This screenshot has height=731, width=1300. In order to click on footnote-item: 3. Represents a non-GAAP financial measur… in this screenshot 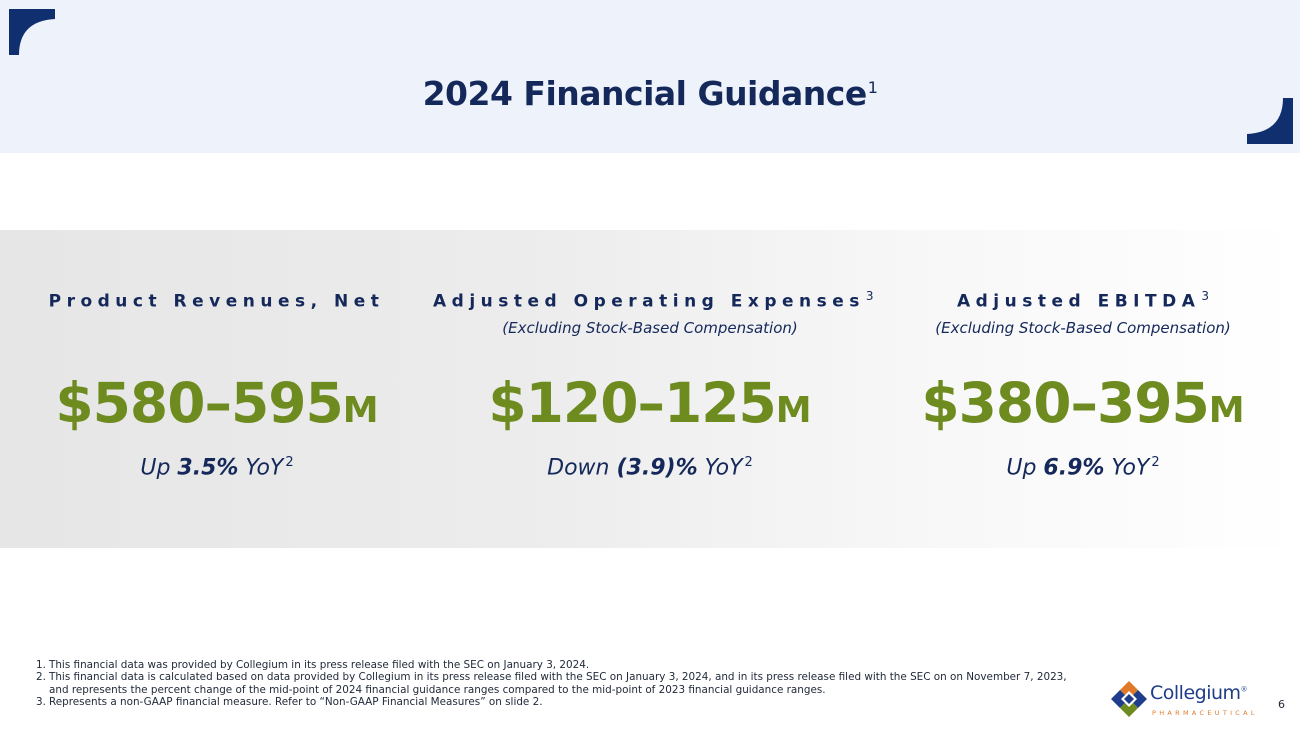, I will do `click(289, 702)`.